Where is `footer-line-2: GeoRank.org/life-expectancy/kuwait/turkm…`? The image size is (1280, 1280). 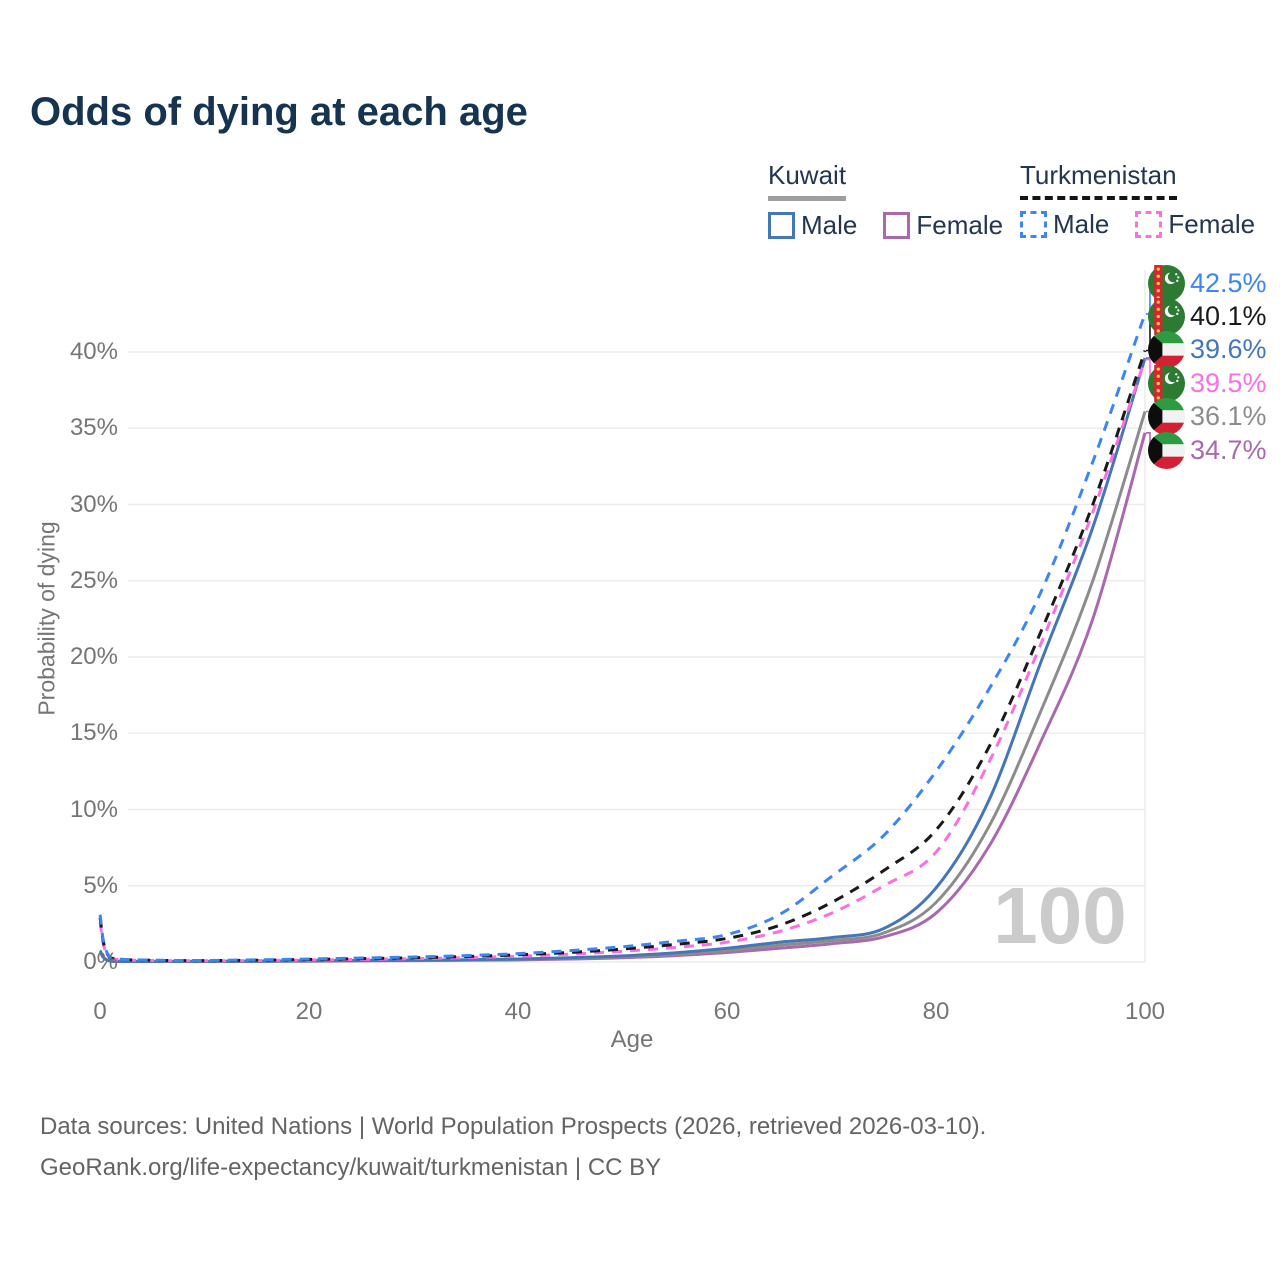 footer-line-2: GeoRank.org/life-expectancy/kuwait/turkm… is located at coordinates (351, 1167).